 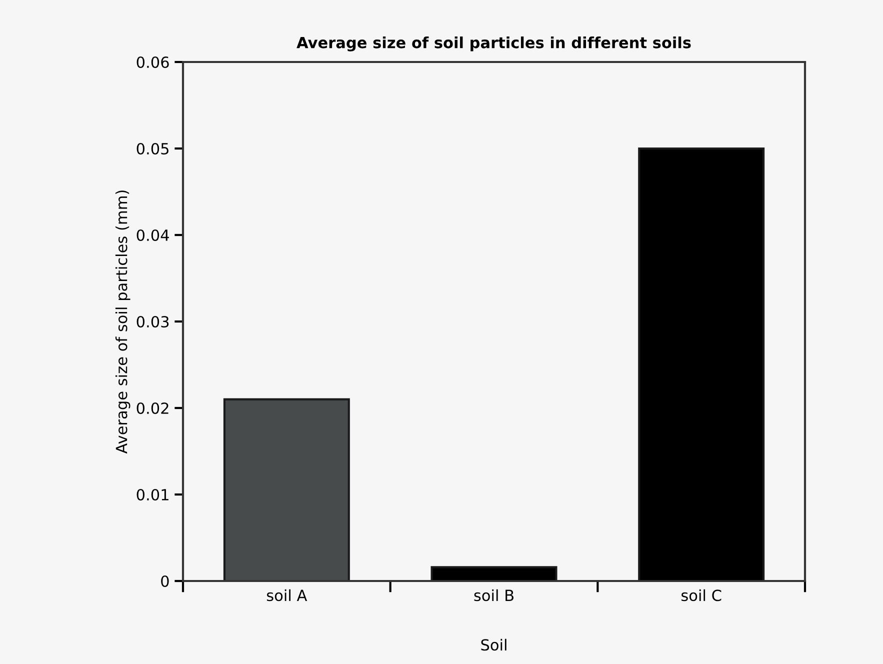 I want to click on y-tick-label: 0.02, so click(x=152, y=408).